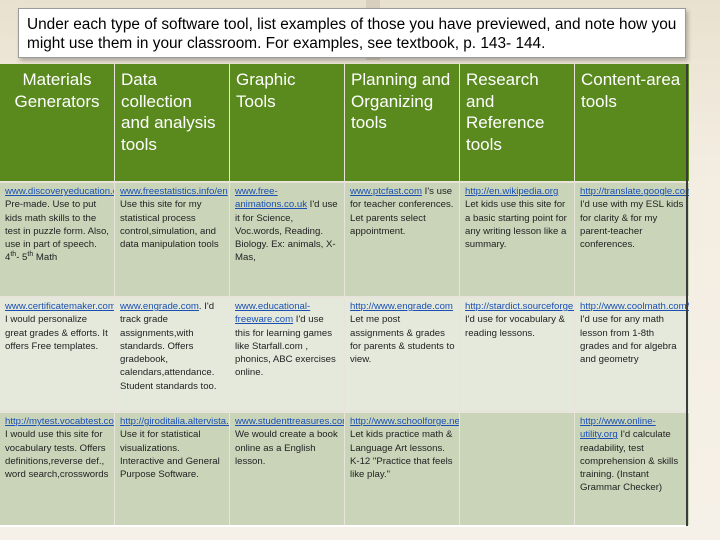  Describe the element at coordinates (404, 421) in the screenshot. I see `cell-link: http://www.schoolforge.net` at that location.